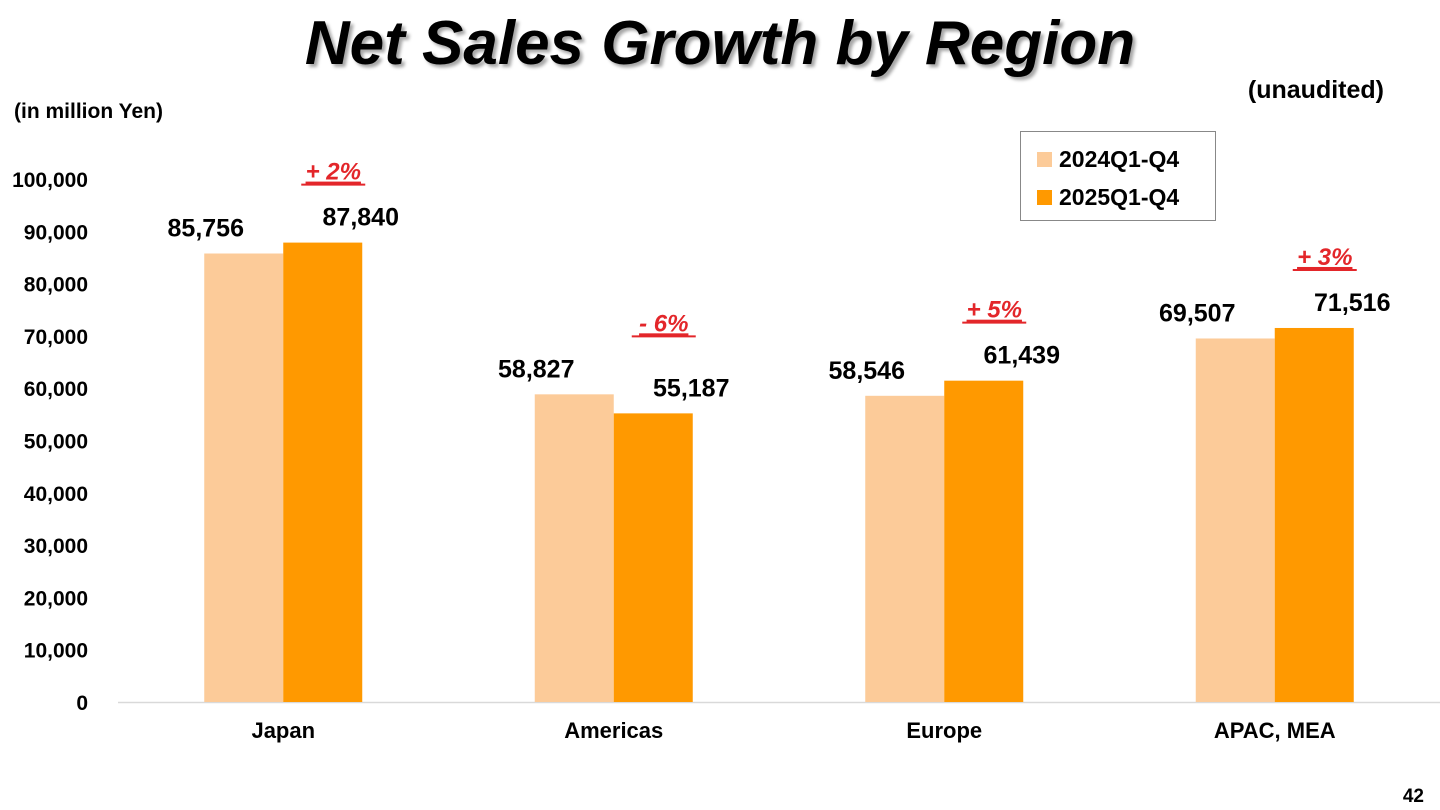  Describe the element at coordinates (994, 310) in the screenshot. I see `growth-label: + 5%` at that location.